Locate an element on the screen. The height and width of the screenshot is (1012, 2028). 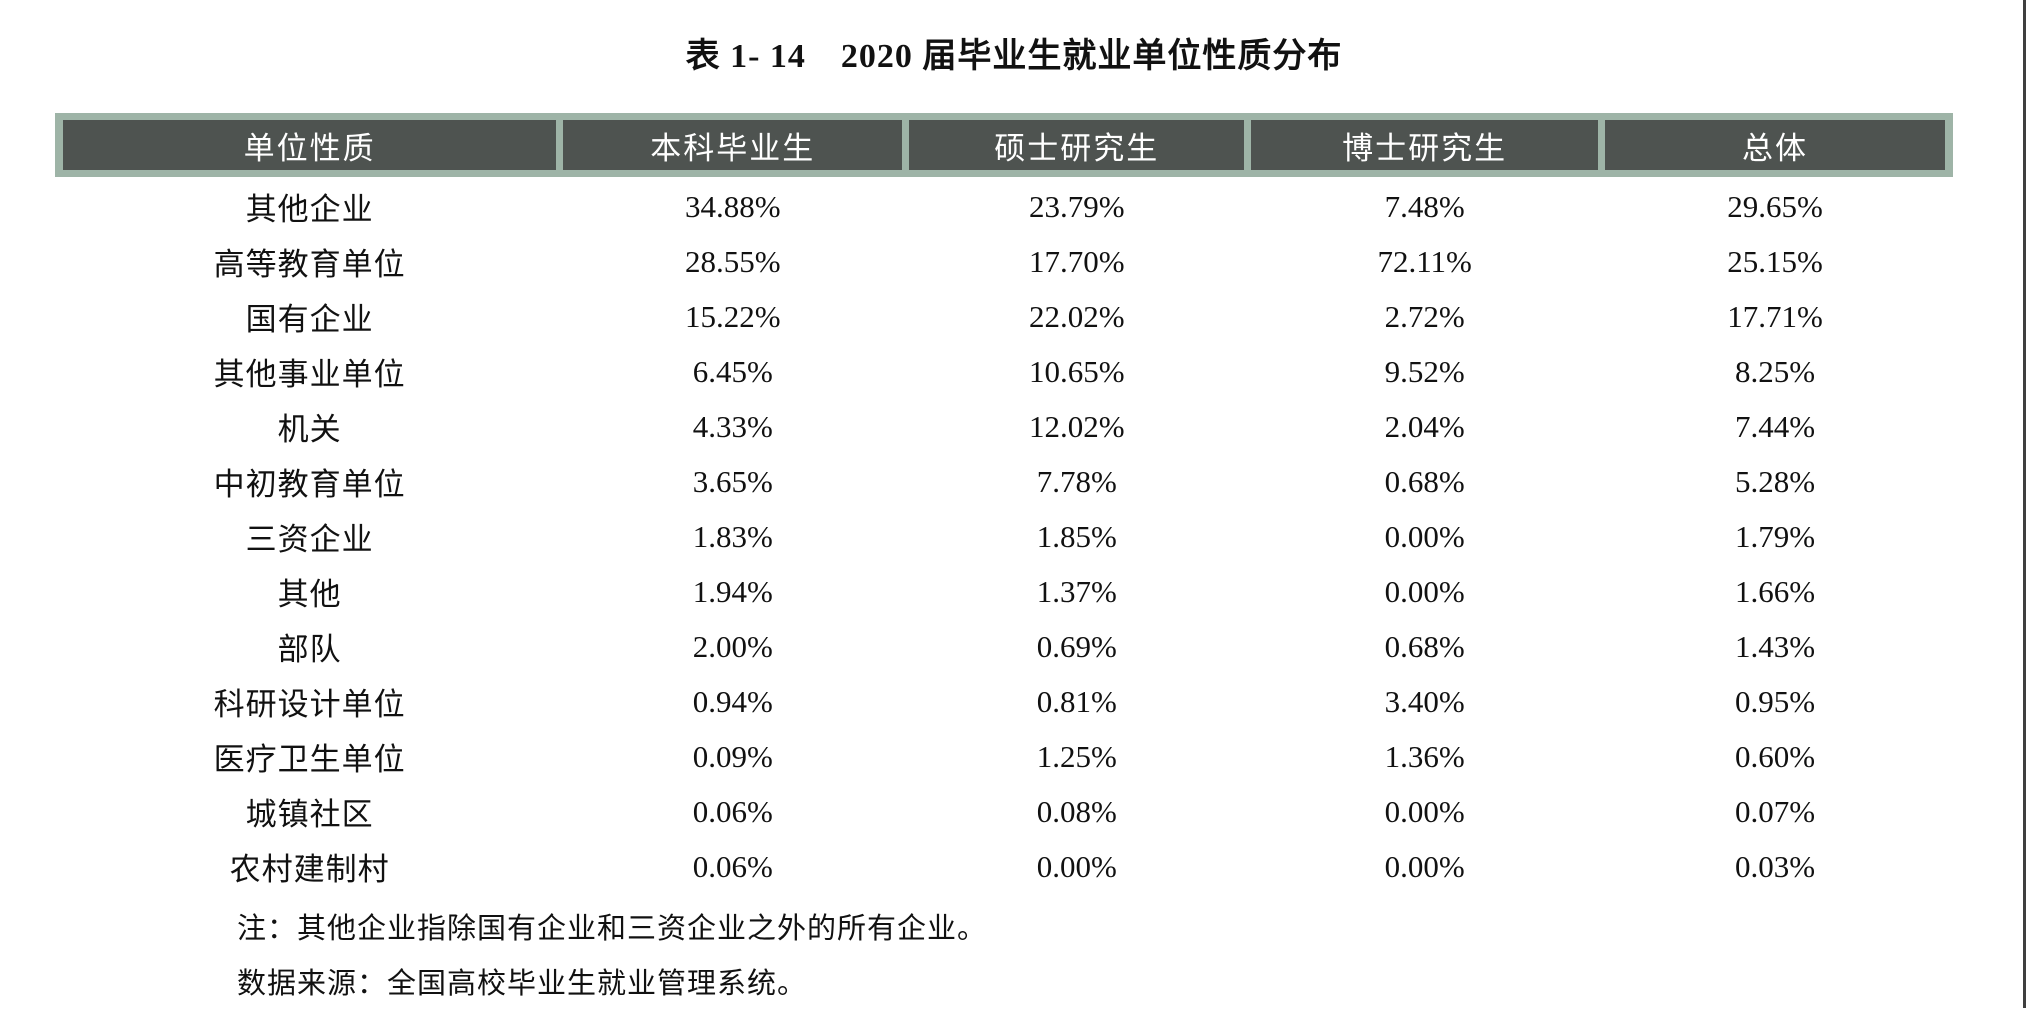
row-value: 15.22% is located at coordinates (732, 316).